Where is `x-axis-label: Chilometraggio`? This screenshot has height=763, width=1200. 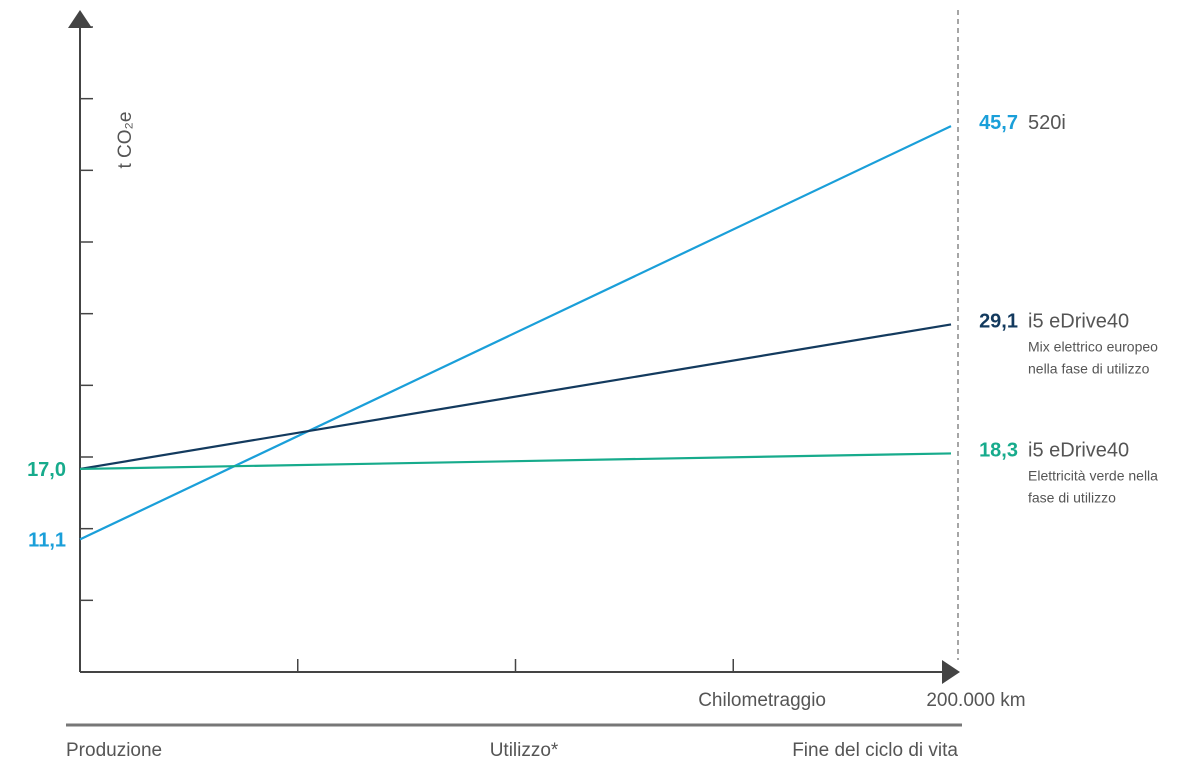 x-axis-label: Chilometraggio is located at coordinates (762, 700).